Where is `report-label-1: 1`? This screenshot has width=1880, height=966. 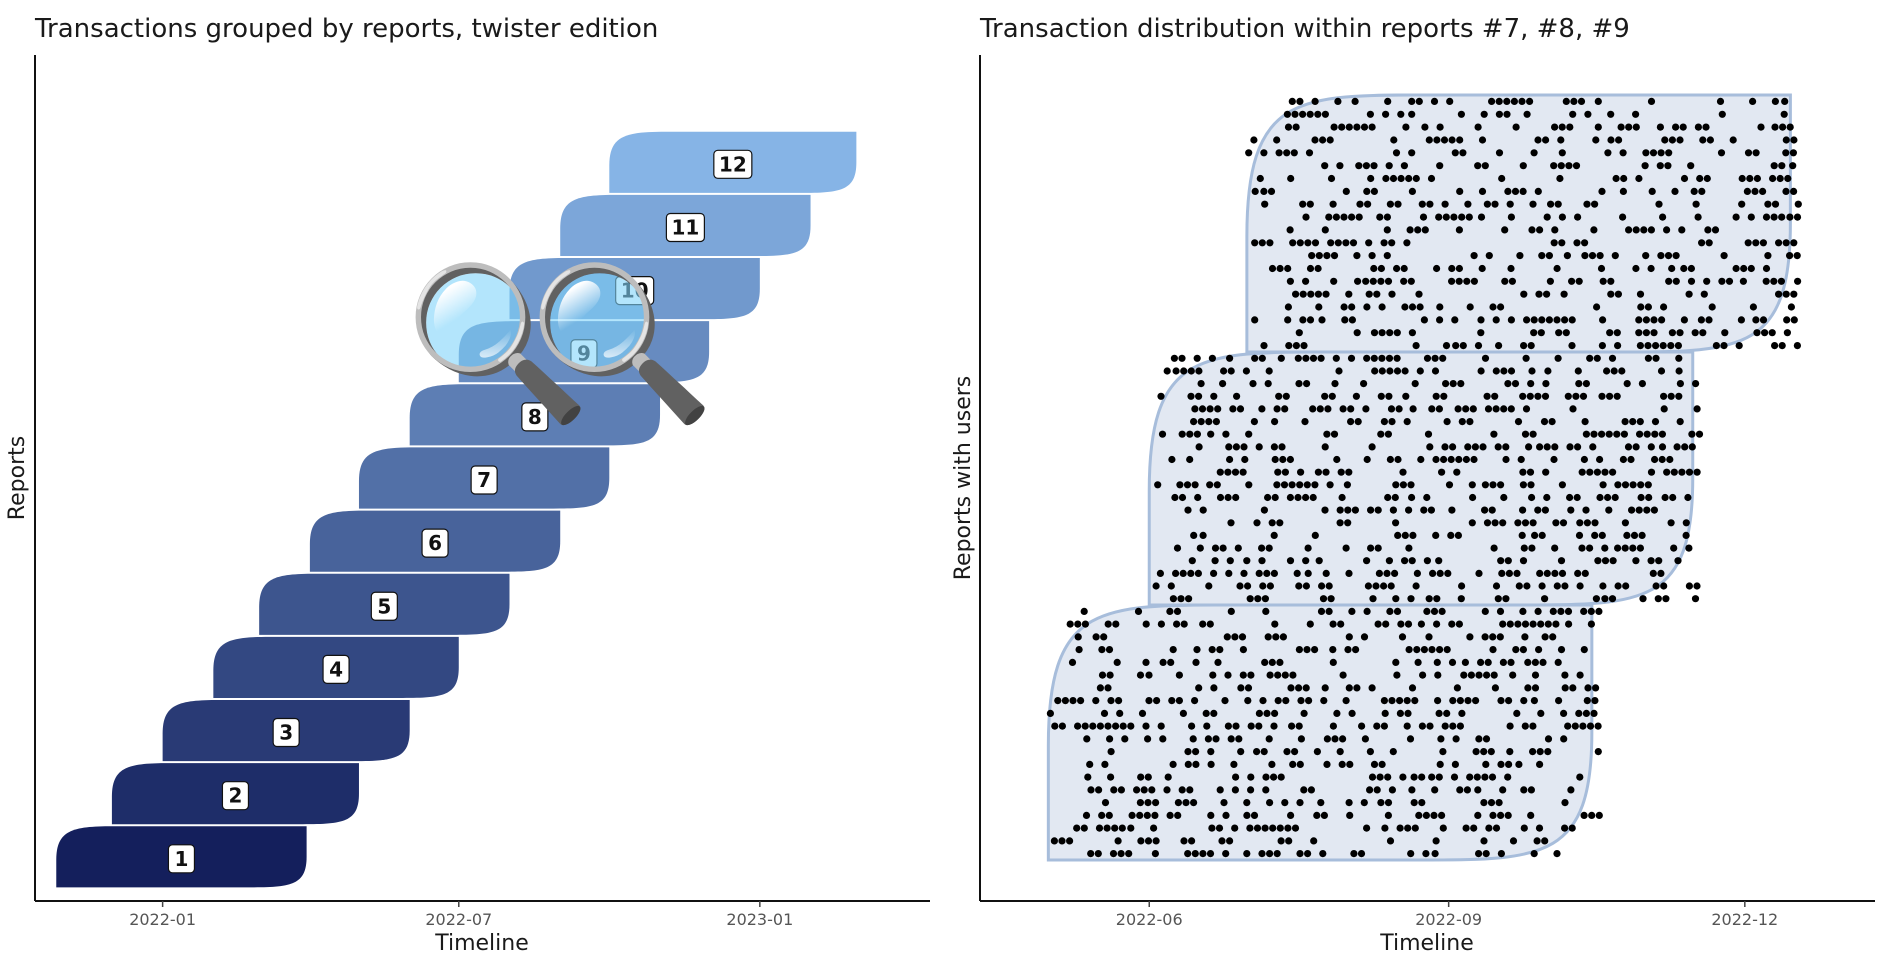 report-label-1: 1 is located at coordinates (181, 859).